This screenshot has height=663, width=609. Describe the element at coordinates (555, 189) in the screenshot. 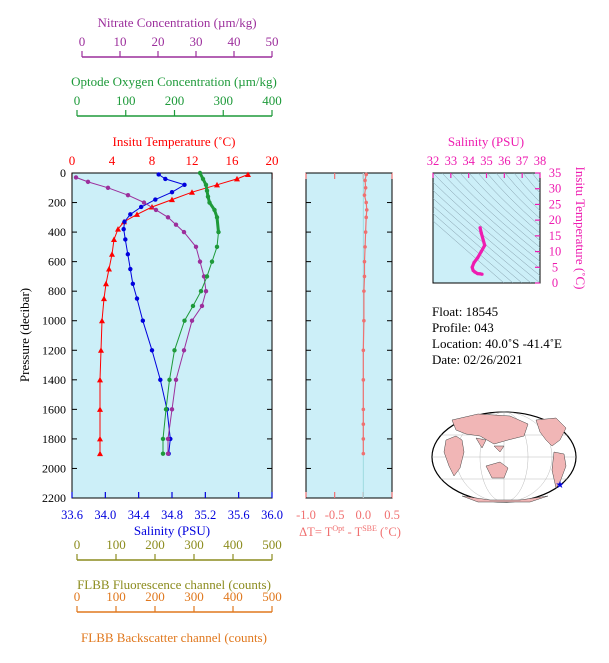

I see `ts-temperature-tick-label: 30` at that location.